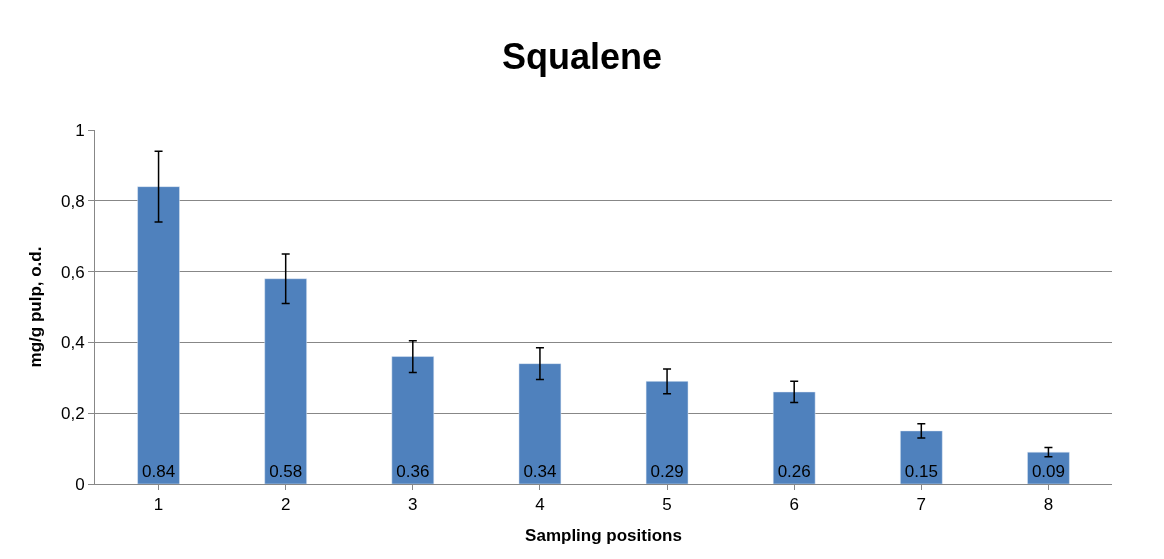  Describe the element at coordinates (582, 56) in the screenshot. I see `chart-title: Squalene` at that location.